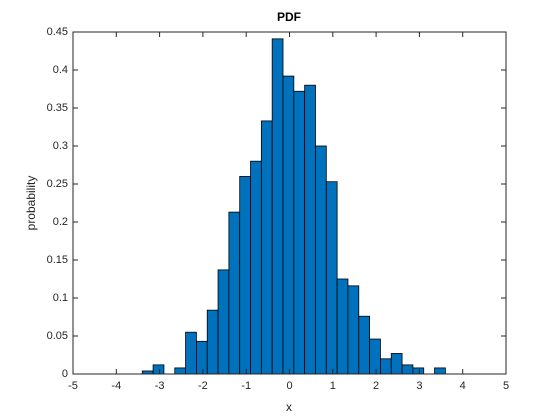  Describe the element at coordinates (203, 386) in the screenshot. I see `x-tick-label: -2` at that location.